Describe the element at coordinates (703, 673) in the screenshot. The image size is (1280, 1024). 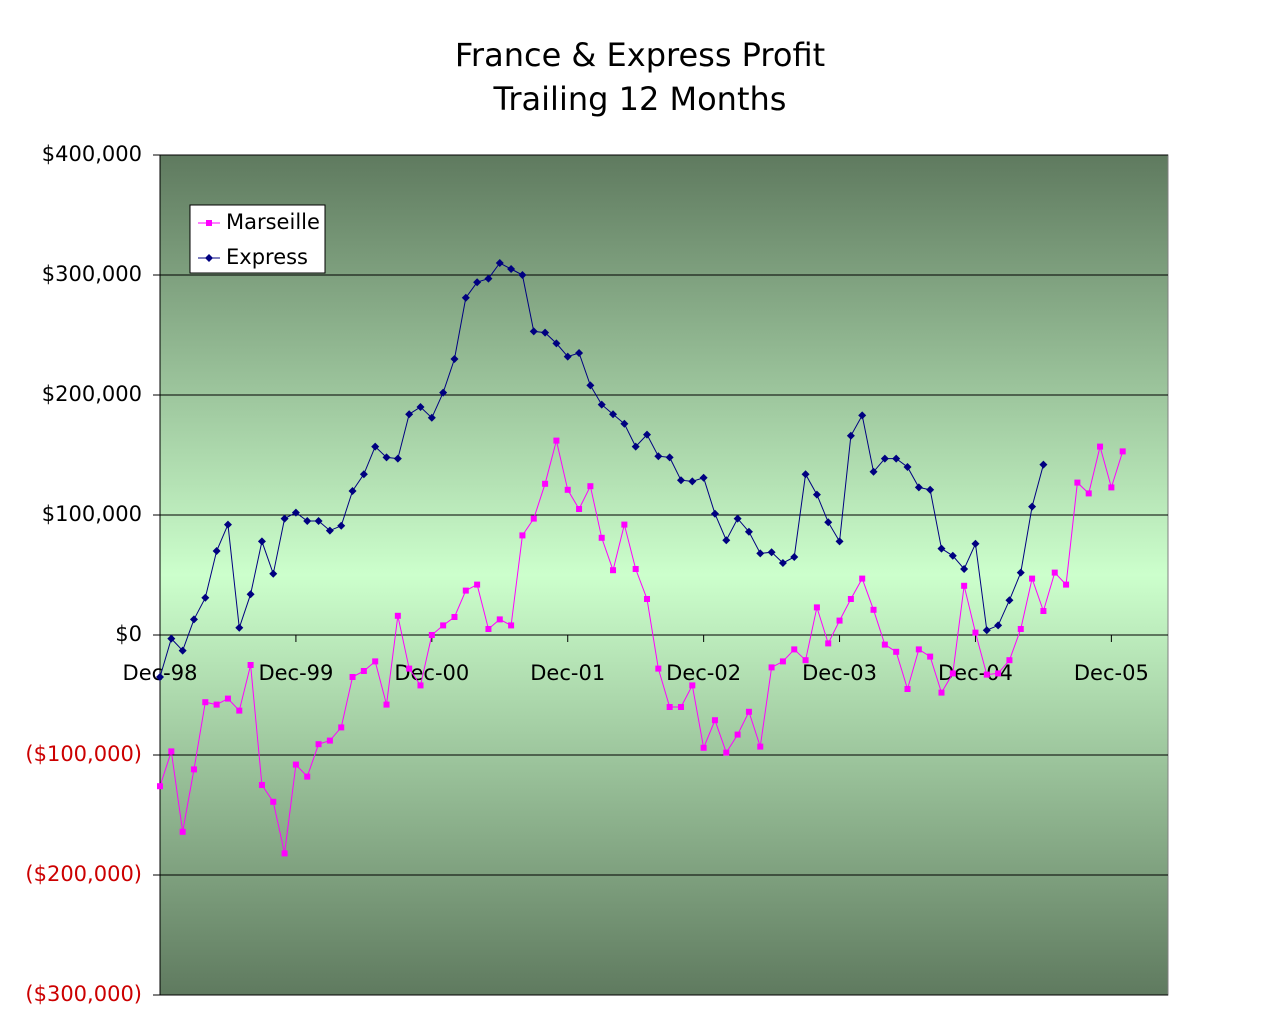
I see `x-tick-label: Dec-02` at that location.